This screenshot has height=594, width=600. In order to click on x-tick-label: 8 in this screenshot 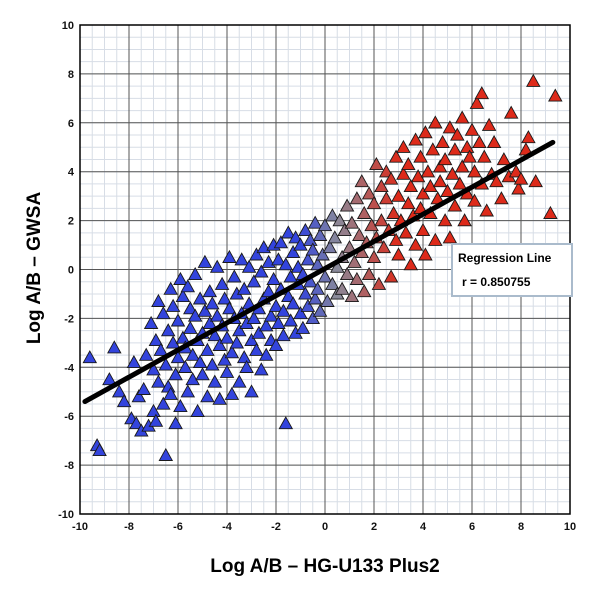, I will do `click(521, 527)`.